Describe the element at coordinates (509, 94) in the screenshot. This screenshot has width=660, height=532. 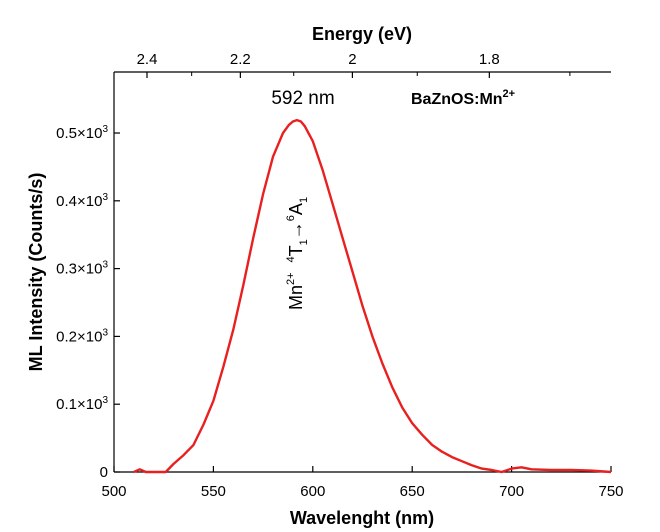
I see `sample-label-sup: 2+` at that location.